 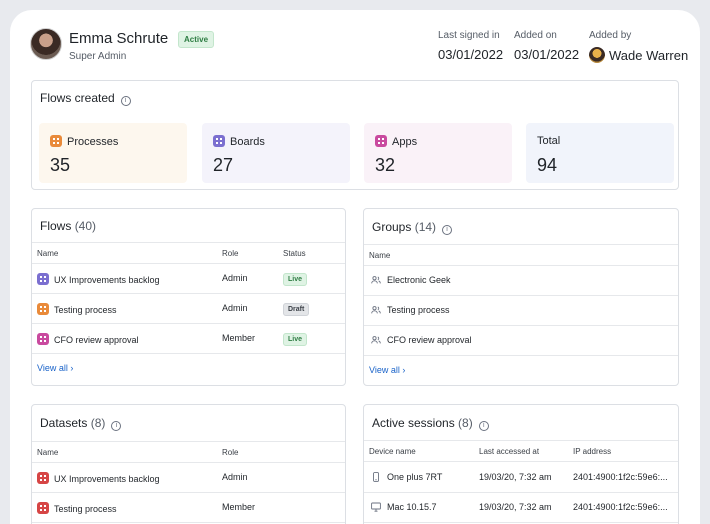 I want to click on group-name: Testing process, so click(x=418, y=310).